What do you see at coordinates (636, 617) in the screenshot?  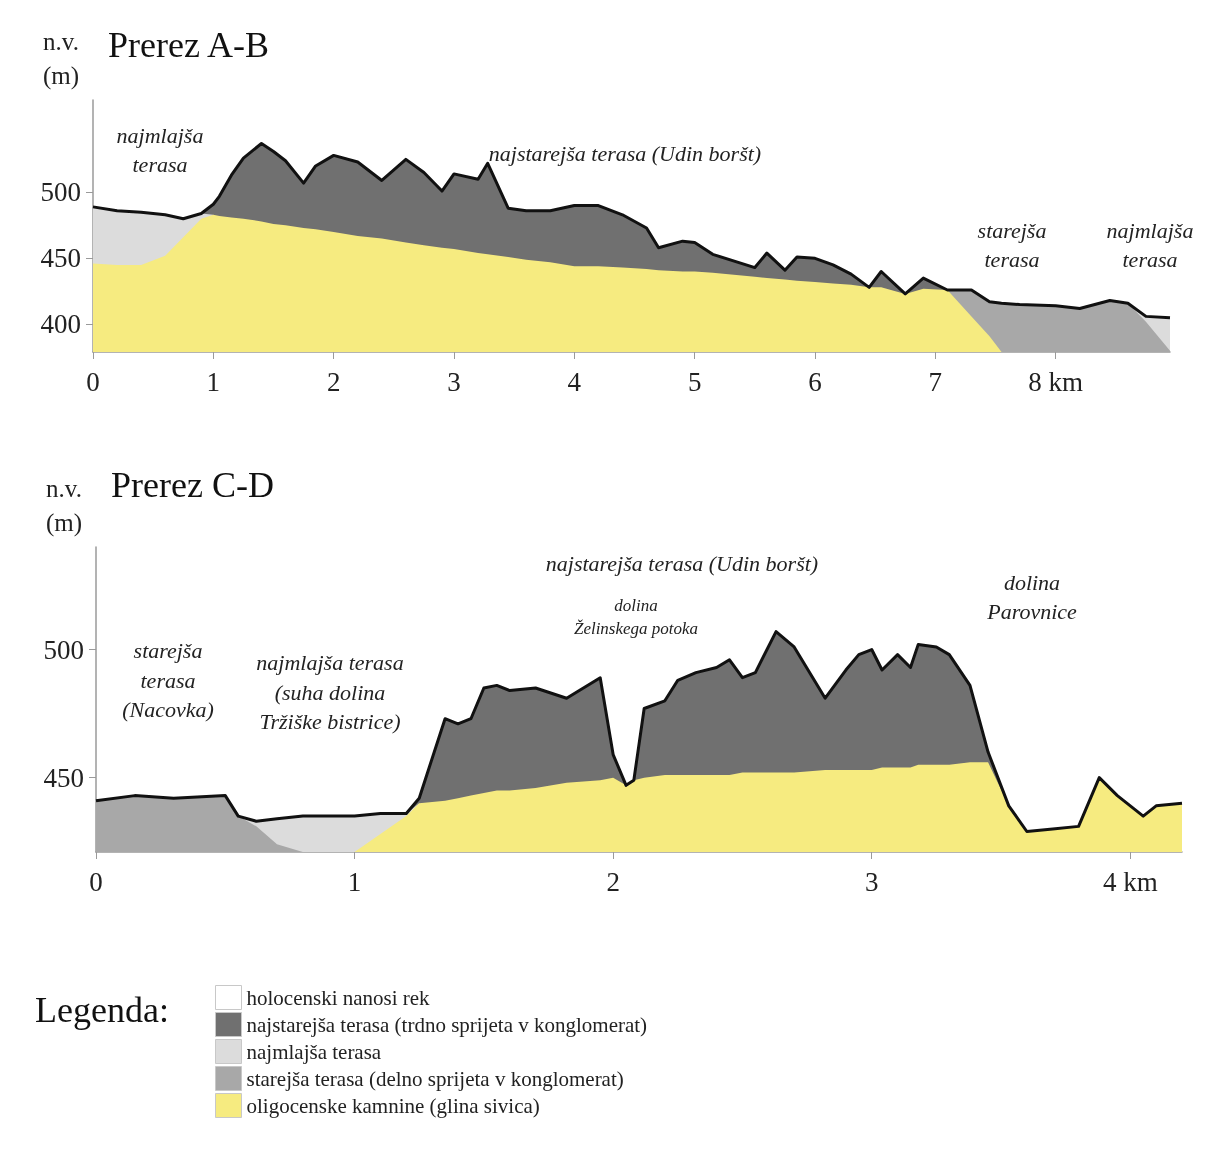 I see `annotation: dolina Želinskega potoka` at bounding box center [636, 617].